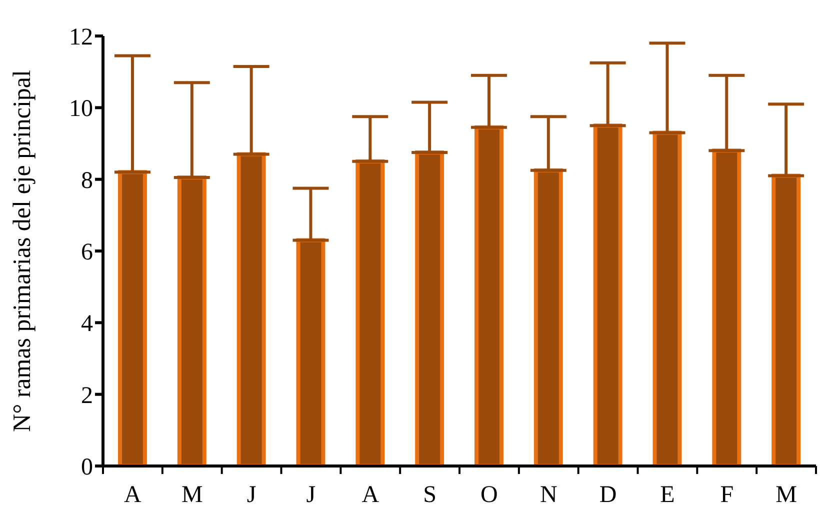 This screenshot has width=830, height=517. What do you see at coordinates (87, 395) in the screenshot?
I see `y-tick-label: 2` at bounding box center [87, 395].